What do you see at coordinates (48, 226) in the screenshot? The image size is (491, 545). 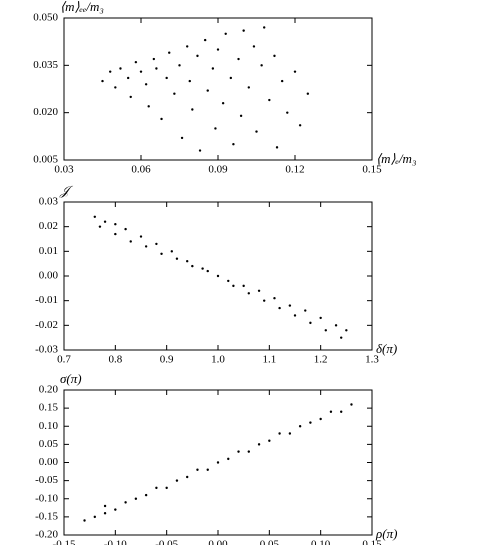 I see `y-tick-label: 0.02` at bounding box center [48, 226].